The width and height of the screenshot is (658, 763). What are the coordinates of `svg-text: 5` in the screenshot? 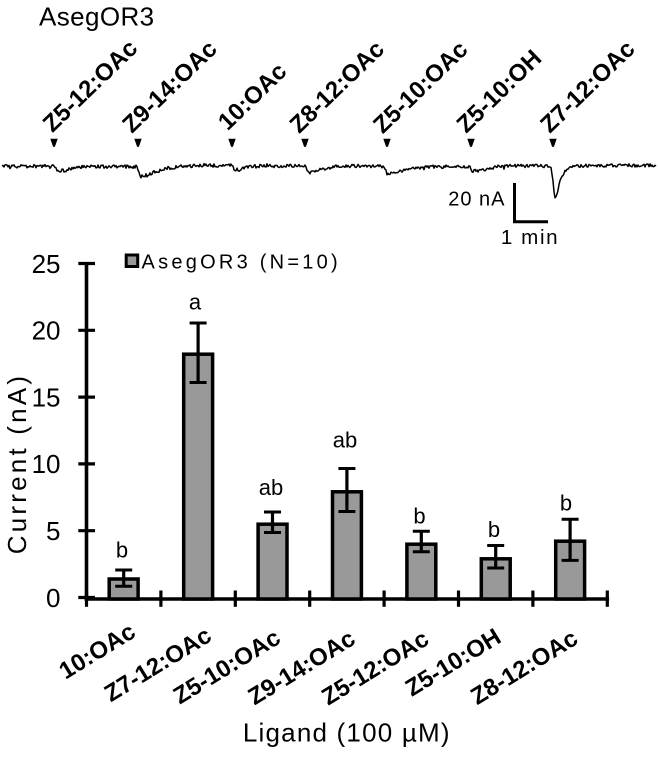 It's located at (53, 531).